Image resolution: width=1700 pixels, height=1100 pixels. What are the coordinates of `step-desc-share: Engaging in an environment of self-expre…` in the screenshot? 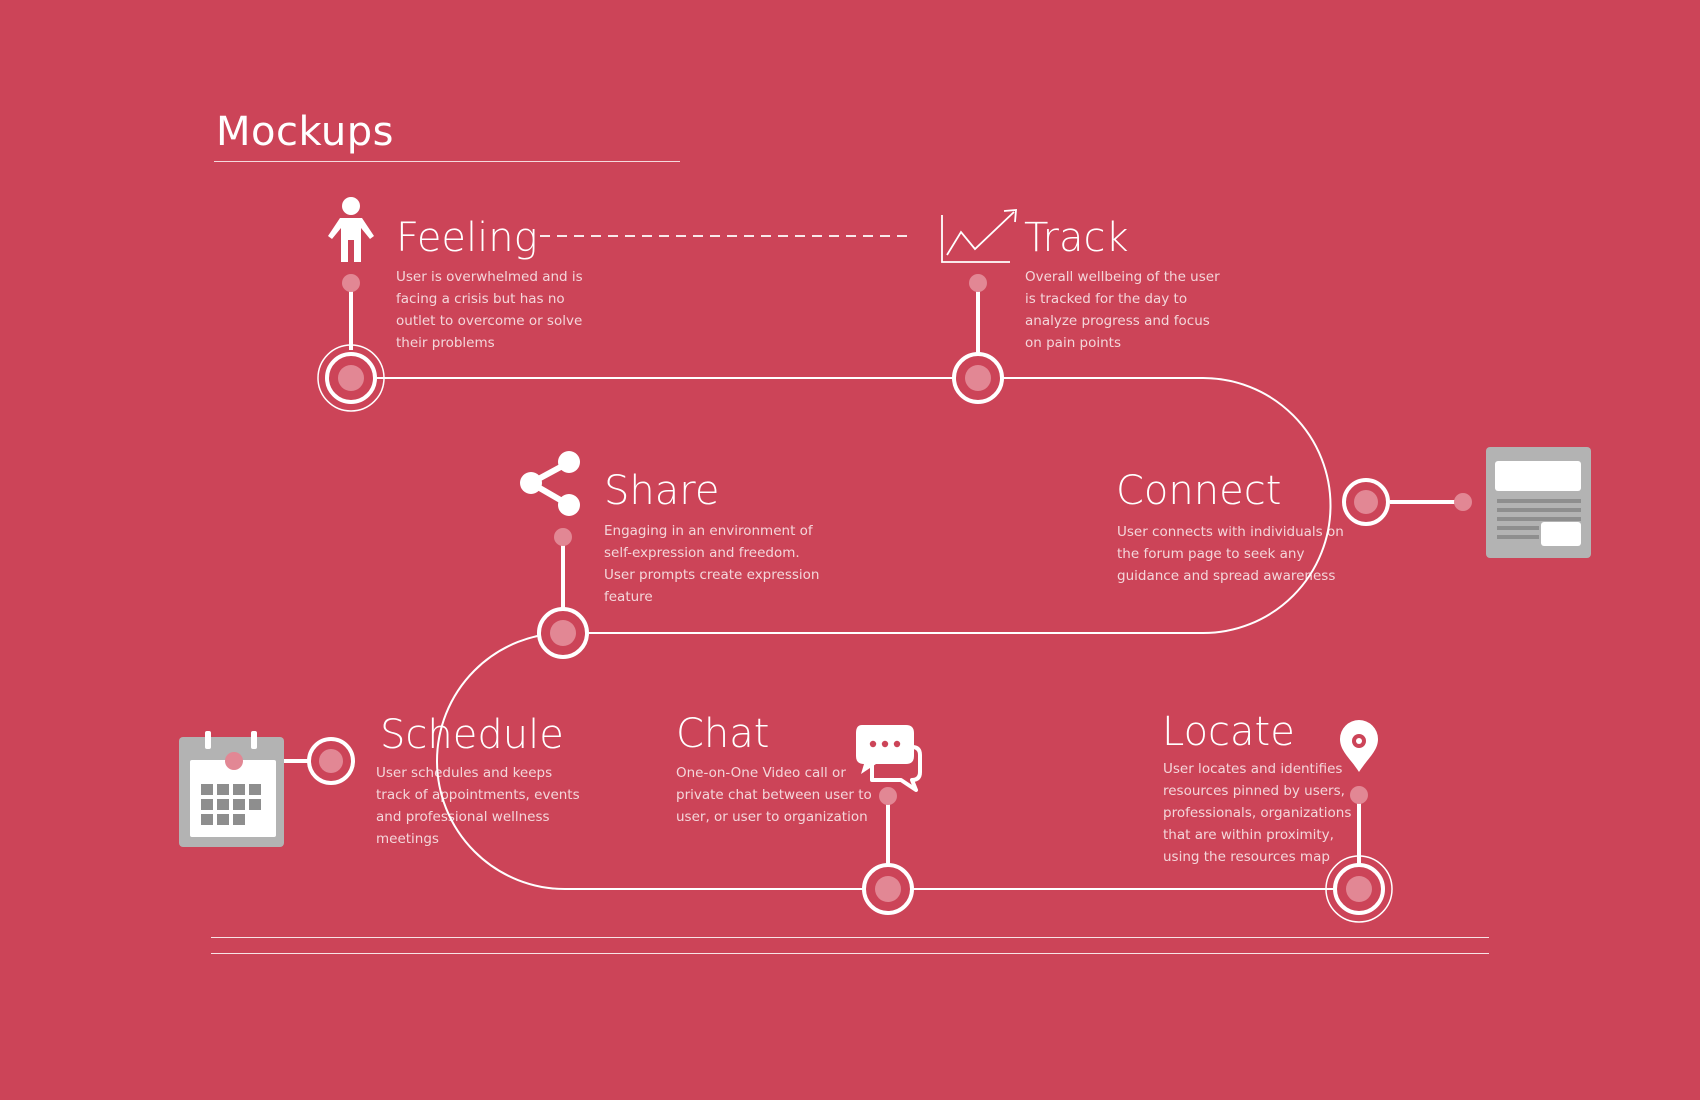 It's located at (711, 564).